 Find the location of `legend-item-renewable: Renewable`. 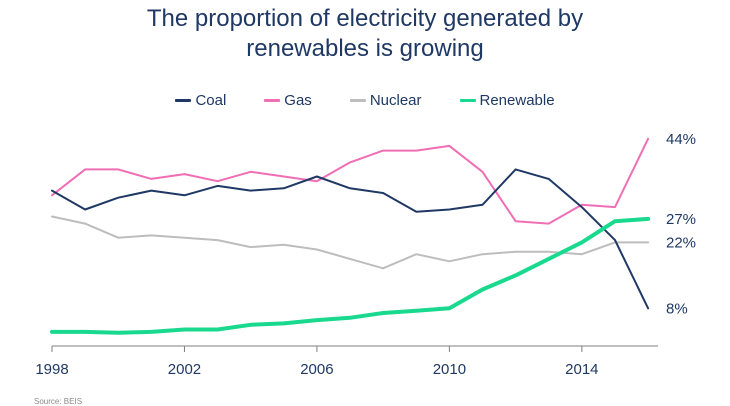

legend-item-renewable: Renewable is located at coordinates (507, 100).